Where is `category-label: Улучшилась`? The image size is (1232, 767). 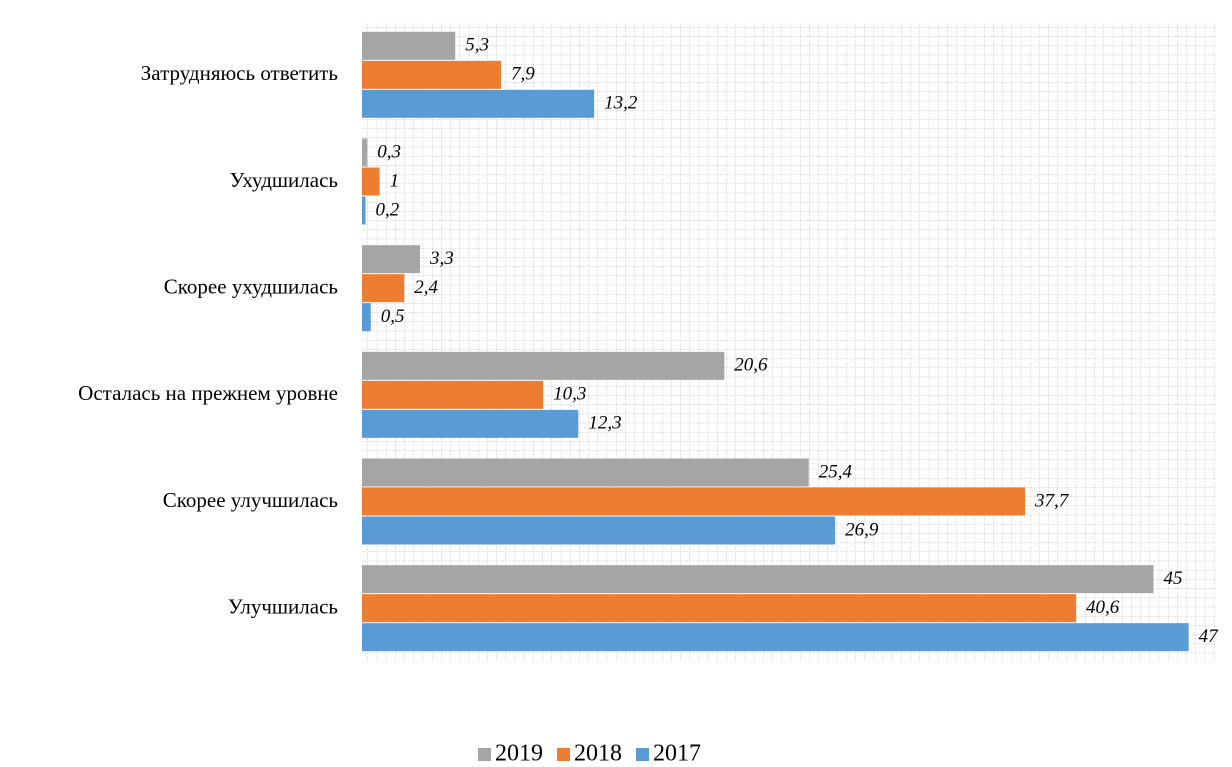
category-label: Улучшилась is located at coordinates (283, 606).